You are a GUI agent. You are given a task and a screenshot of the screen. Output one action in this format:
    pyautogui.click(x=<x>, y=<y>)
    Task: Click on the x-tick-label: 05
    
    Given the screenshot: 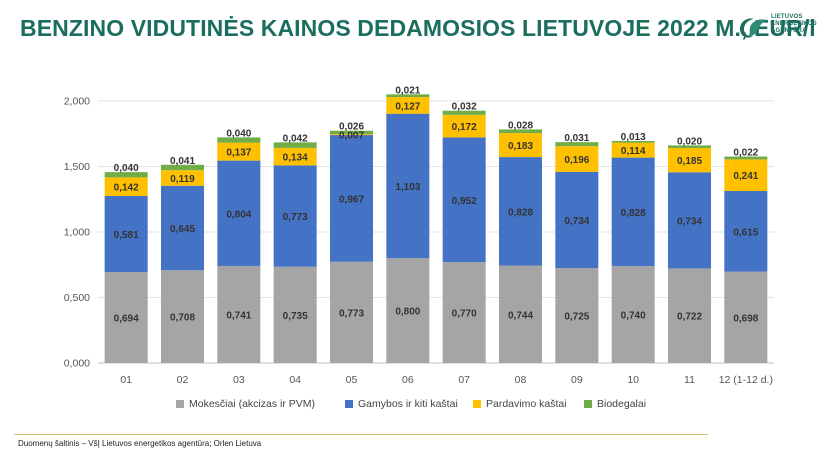 What is the action you would take?
    pyautogui.click(x=352, y=380)
    